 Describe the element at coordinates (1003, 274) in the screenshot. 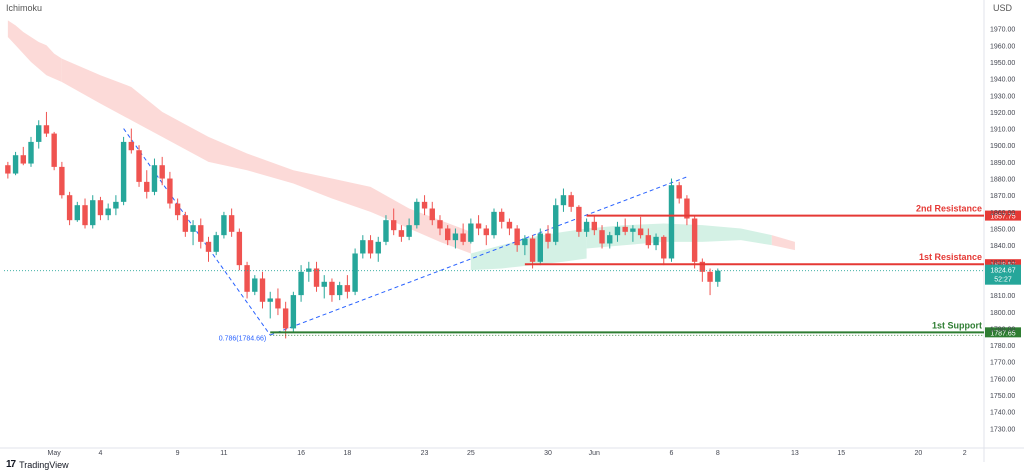

I see `current-price-badge` at that location.